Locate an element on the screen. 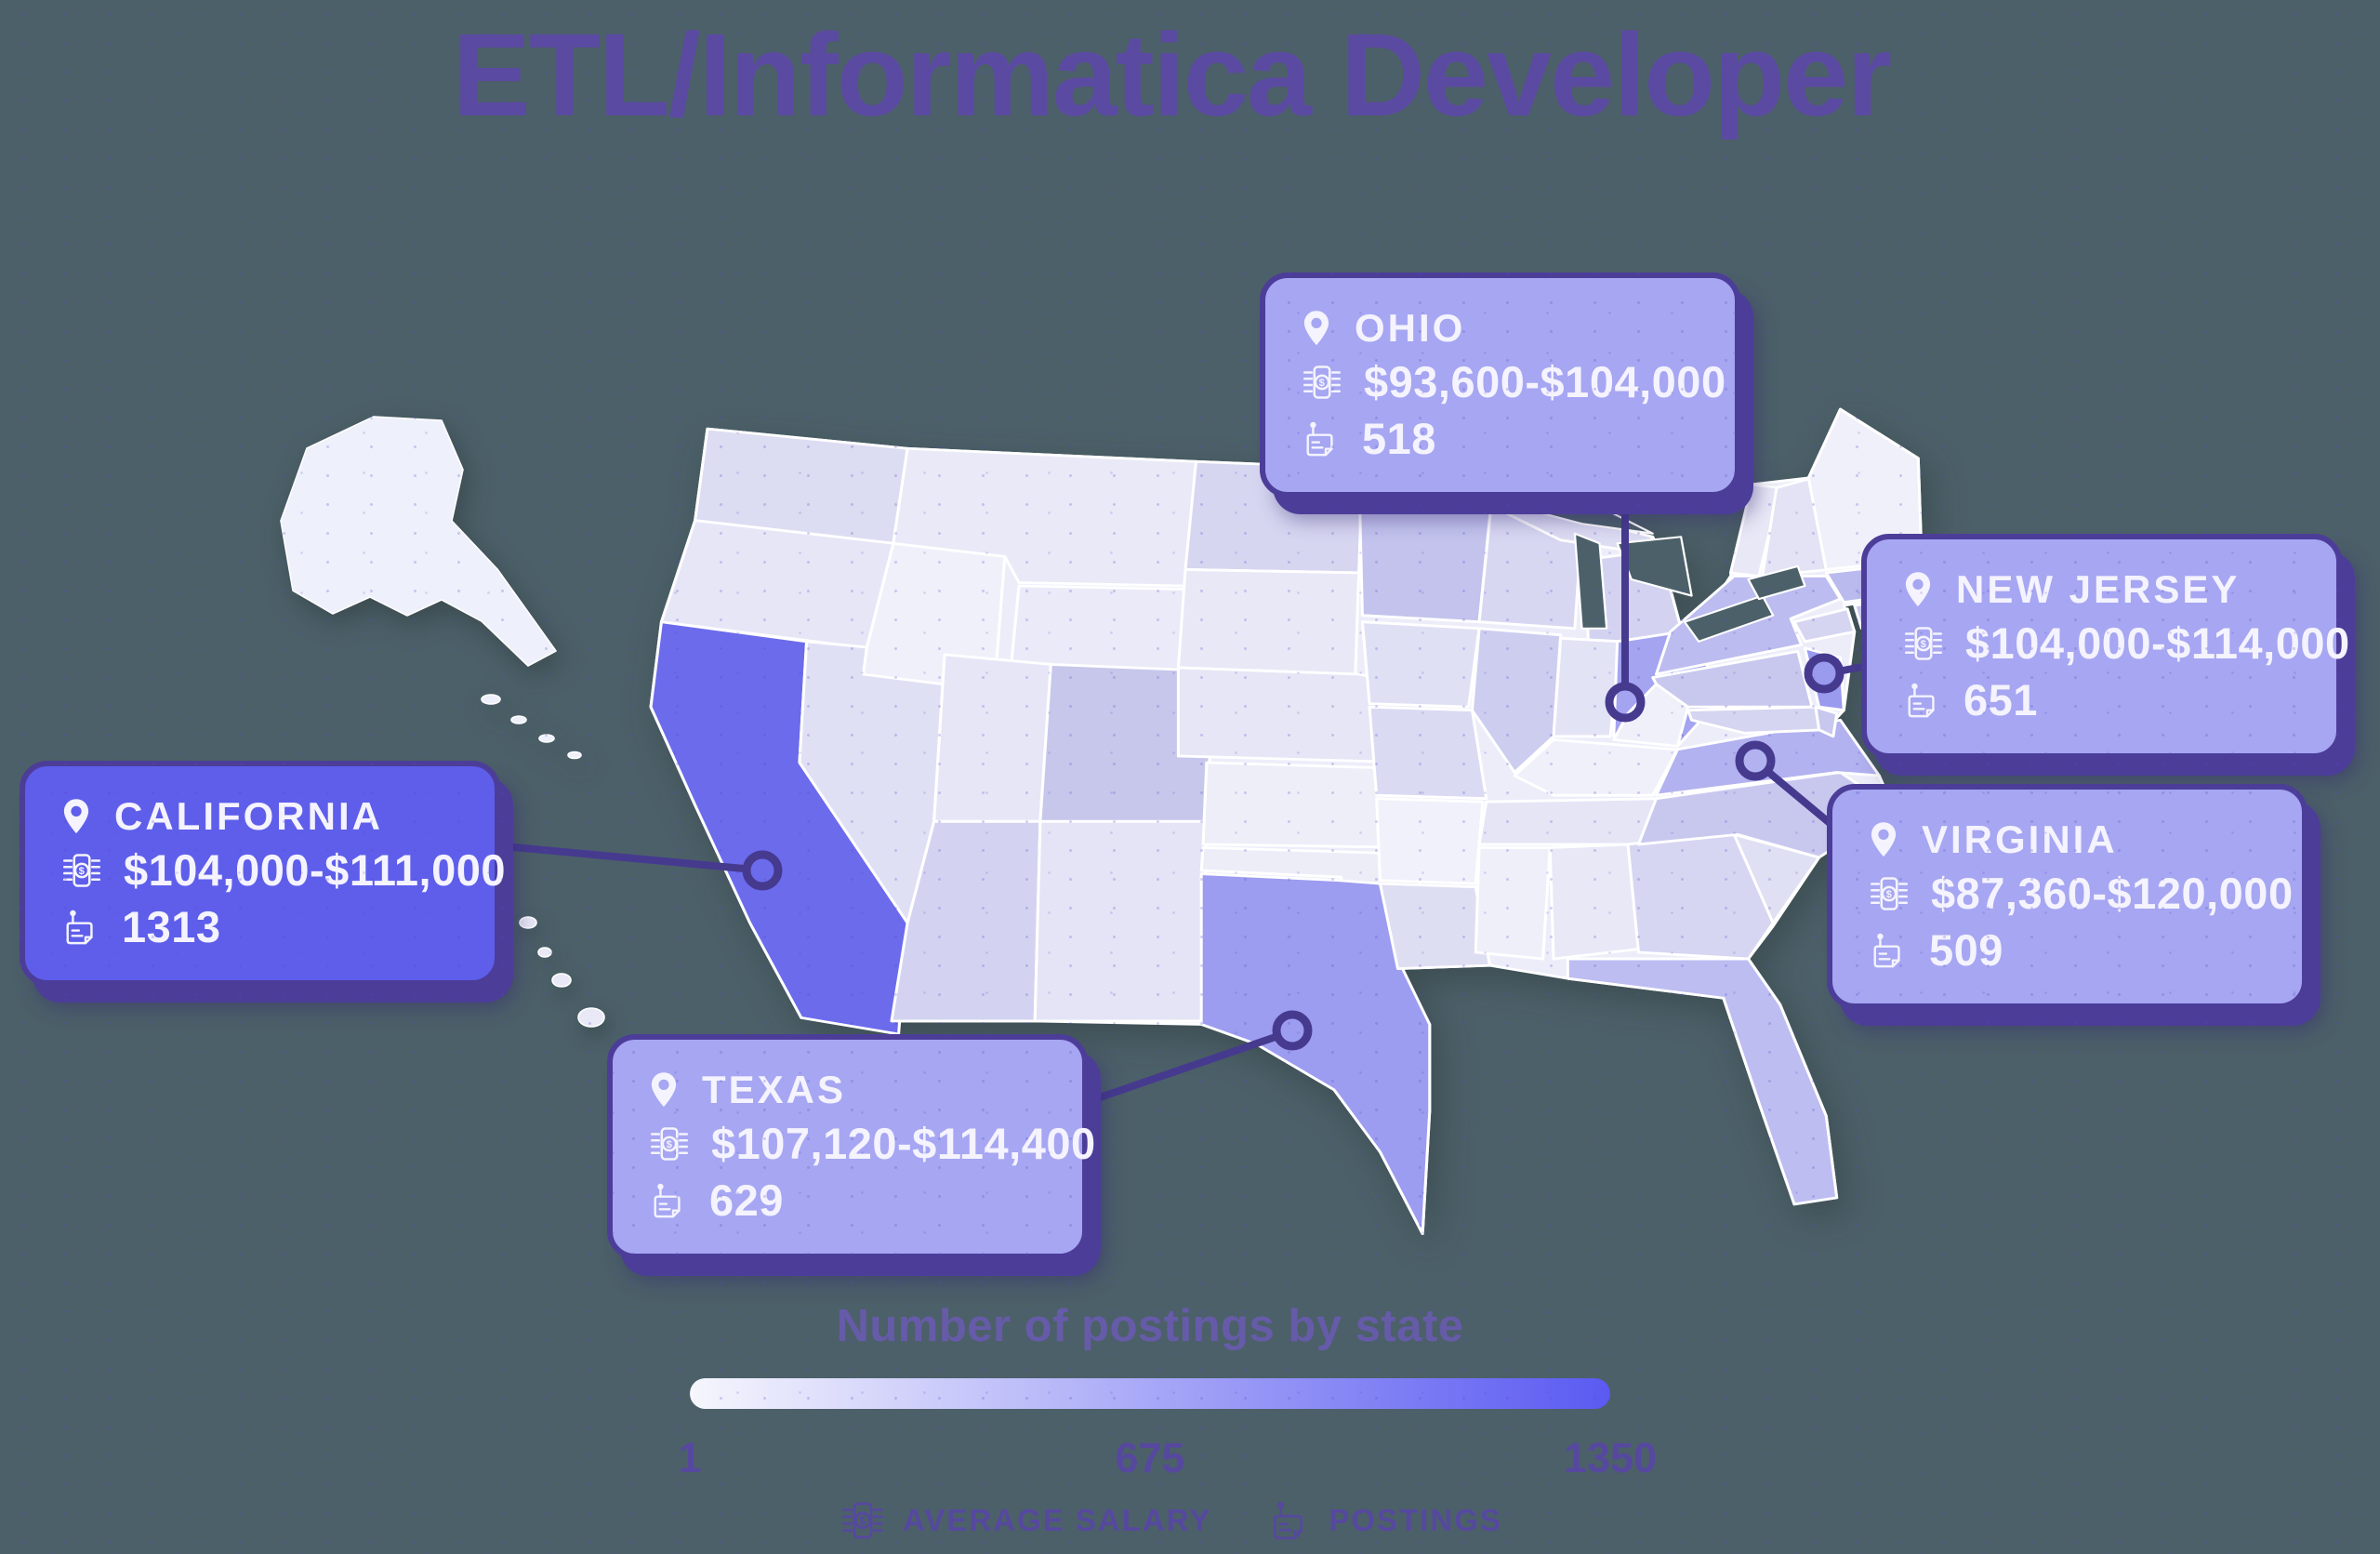  legend-key-average-salary: AVERAGE SALARY is located at coordinates (1026, 1520).